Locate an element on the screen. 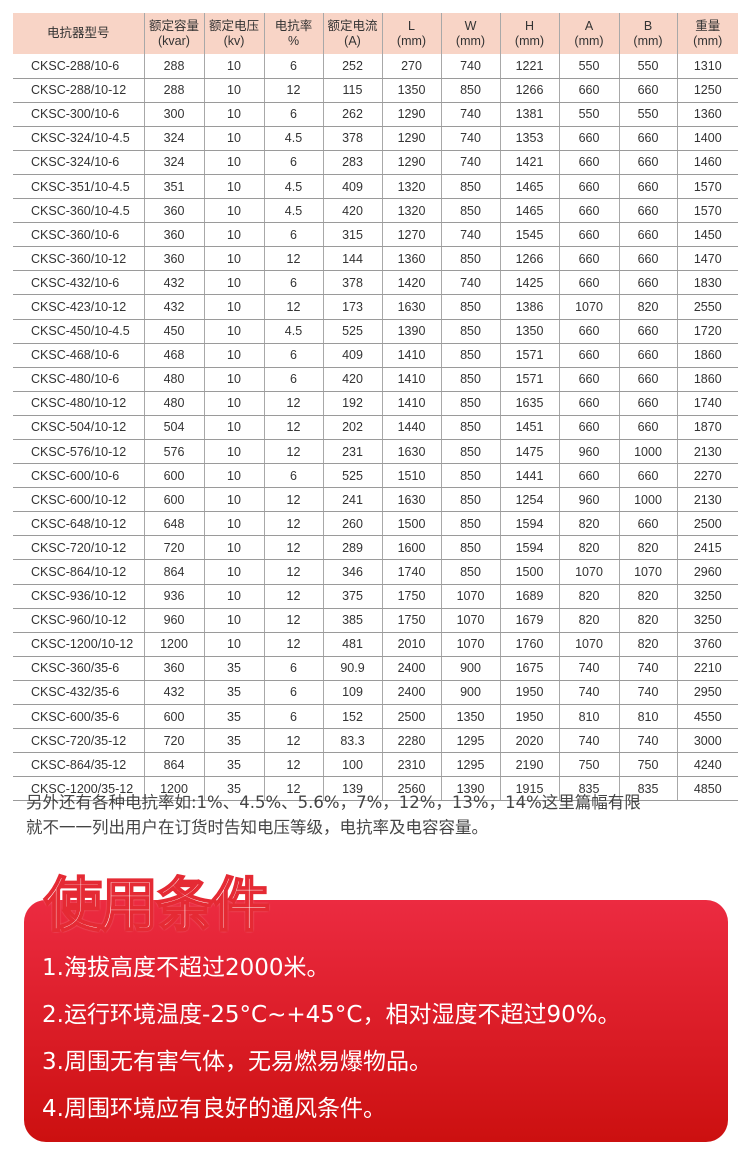 This screenshot has width=750, height=1167. table-cell: 1420 is located at coordinates (411, 283).